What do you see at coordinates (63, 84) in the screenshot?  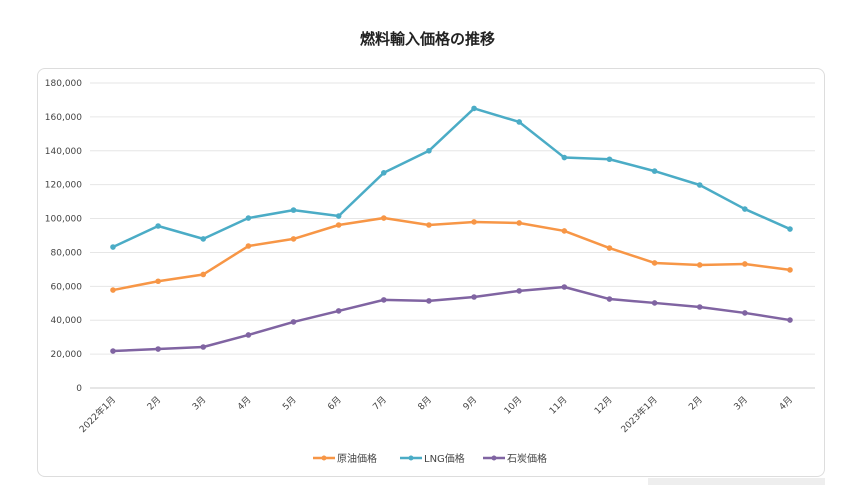 I see `y-tick-label: 180,000` at bounding box center [63, 84].